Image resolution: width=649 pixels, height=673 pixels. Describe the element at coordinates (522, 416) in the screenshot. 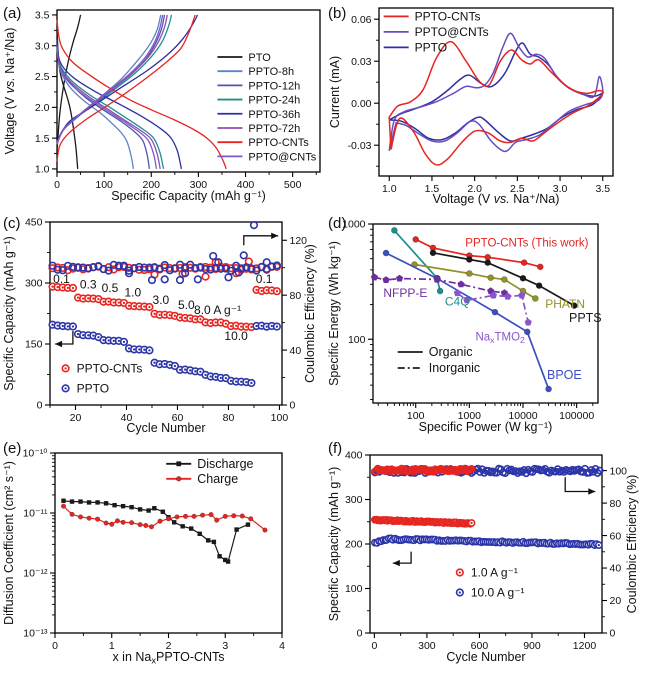

I see `svg-text: 10000` at that location.